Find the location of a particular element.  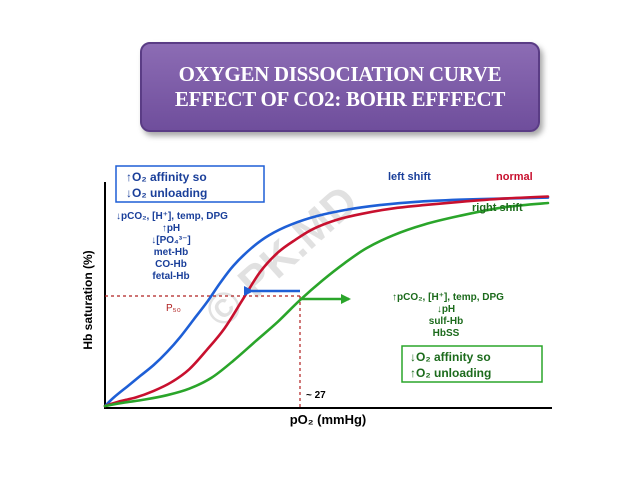

right-effect-box is located at coordinates (472, 364).